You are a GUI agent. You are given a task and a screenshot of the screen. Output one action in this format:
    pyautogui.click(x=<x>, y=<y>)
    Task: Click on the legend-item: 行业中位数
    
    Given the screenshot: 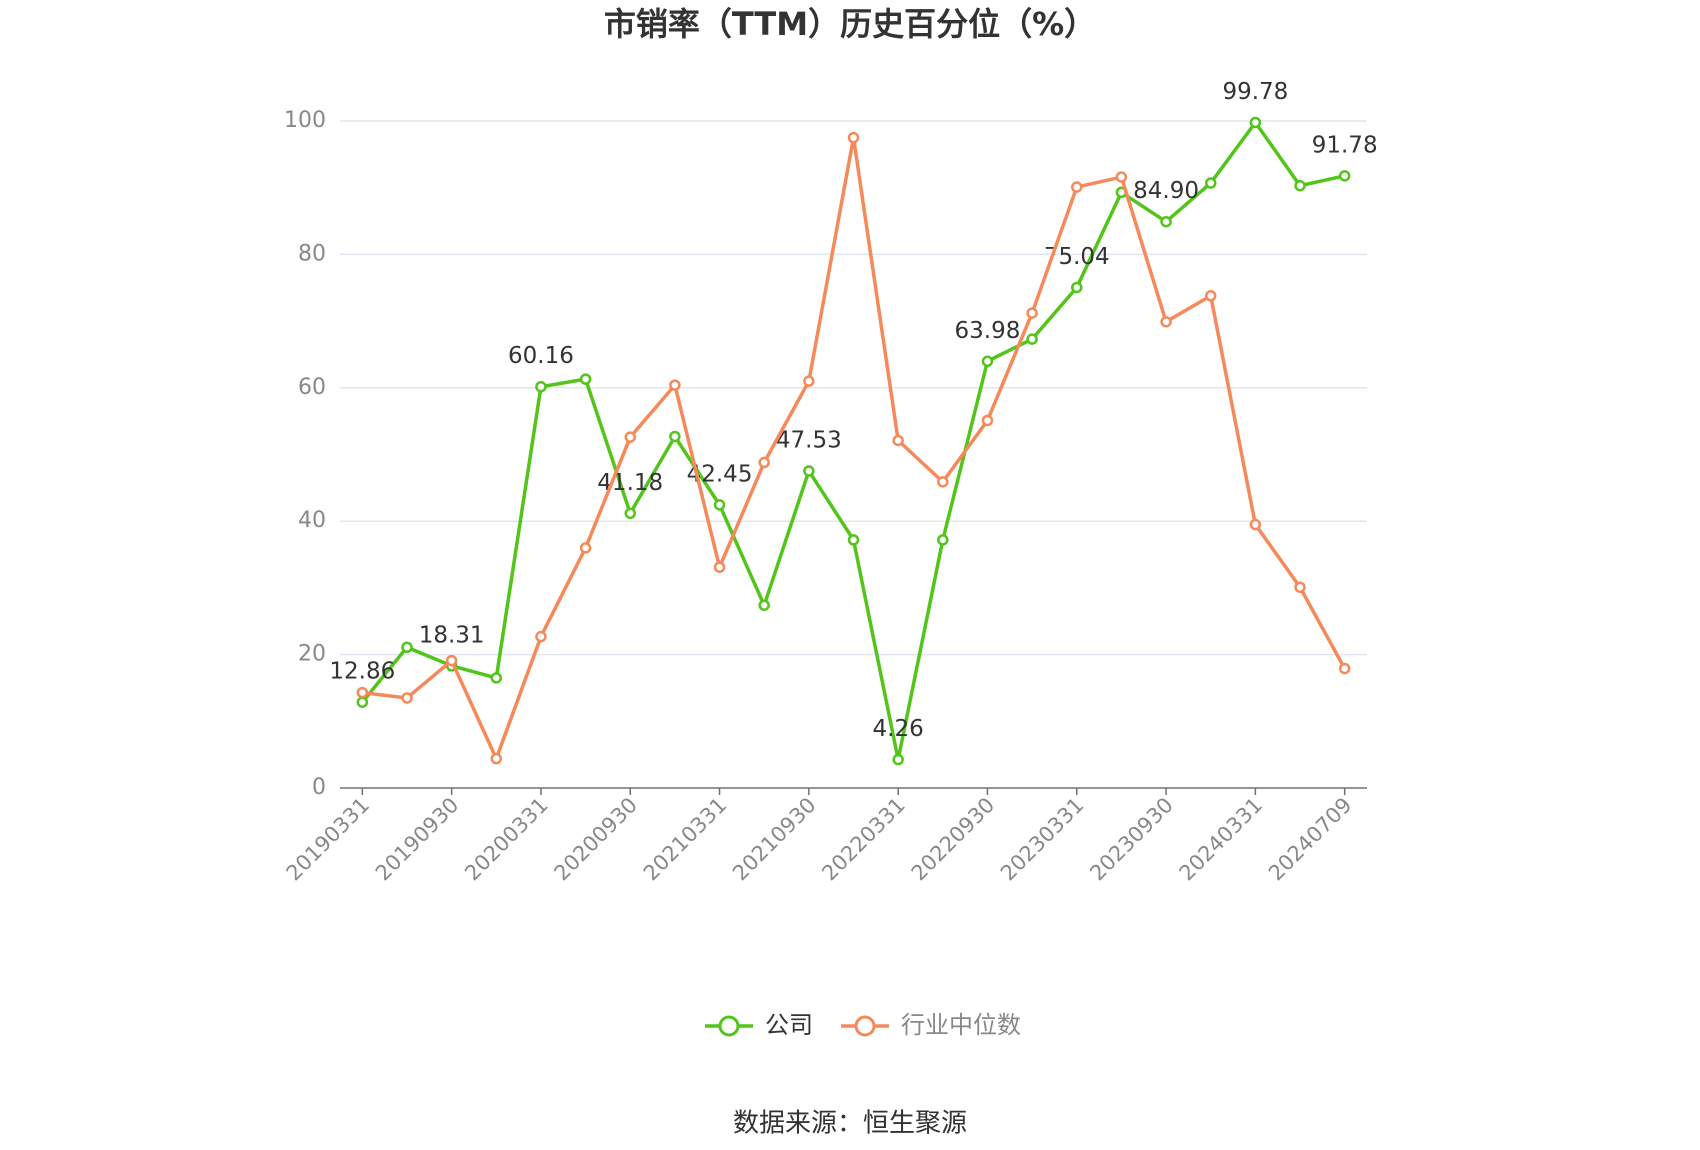 What is the action you would take?
    pyautogui.click(x=931, y=1025)
    